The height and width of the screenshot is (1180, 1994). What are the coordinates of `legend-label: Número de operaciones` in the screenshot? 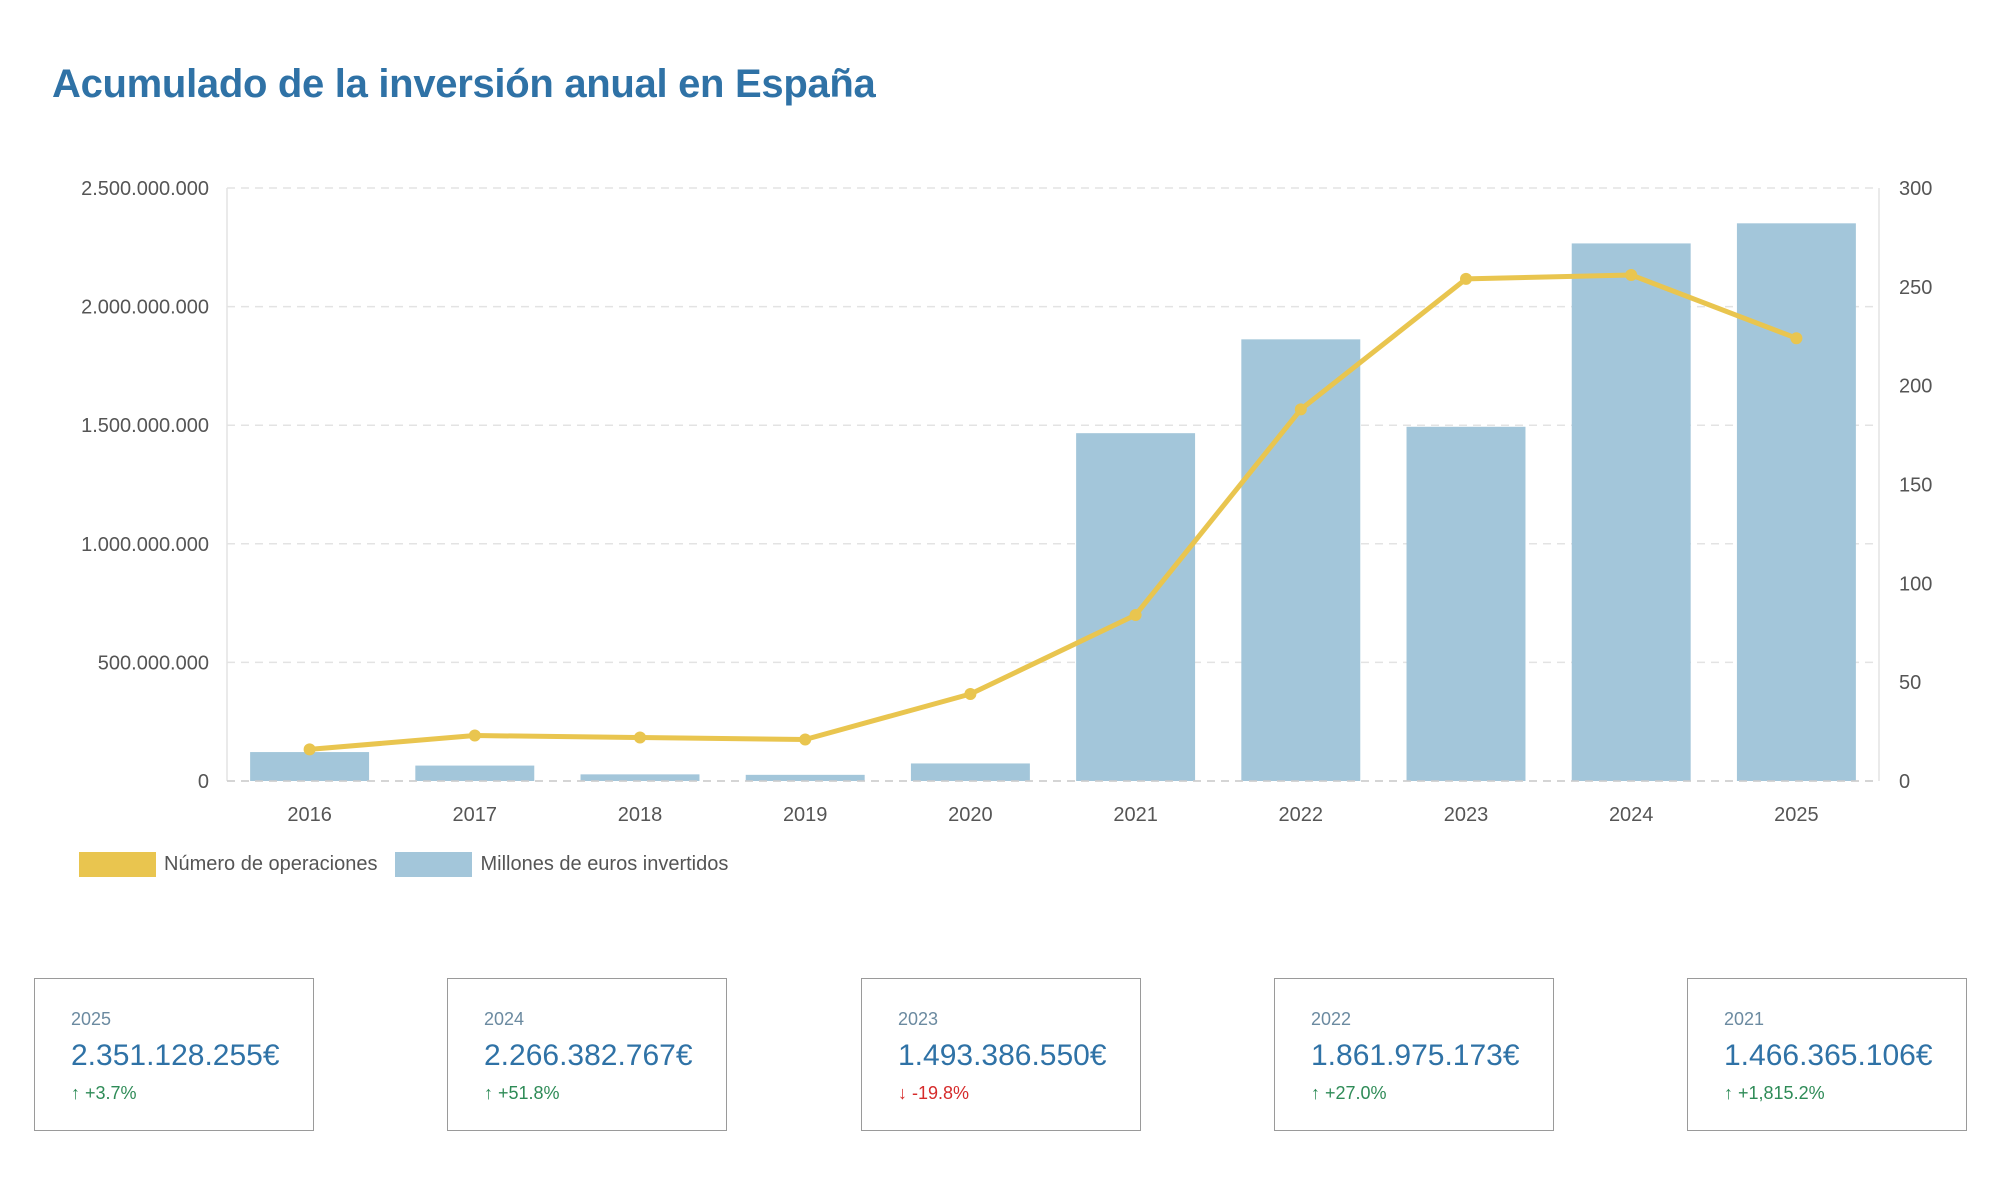 It's located at (271, 864).